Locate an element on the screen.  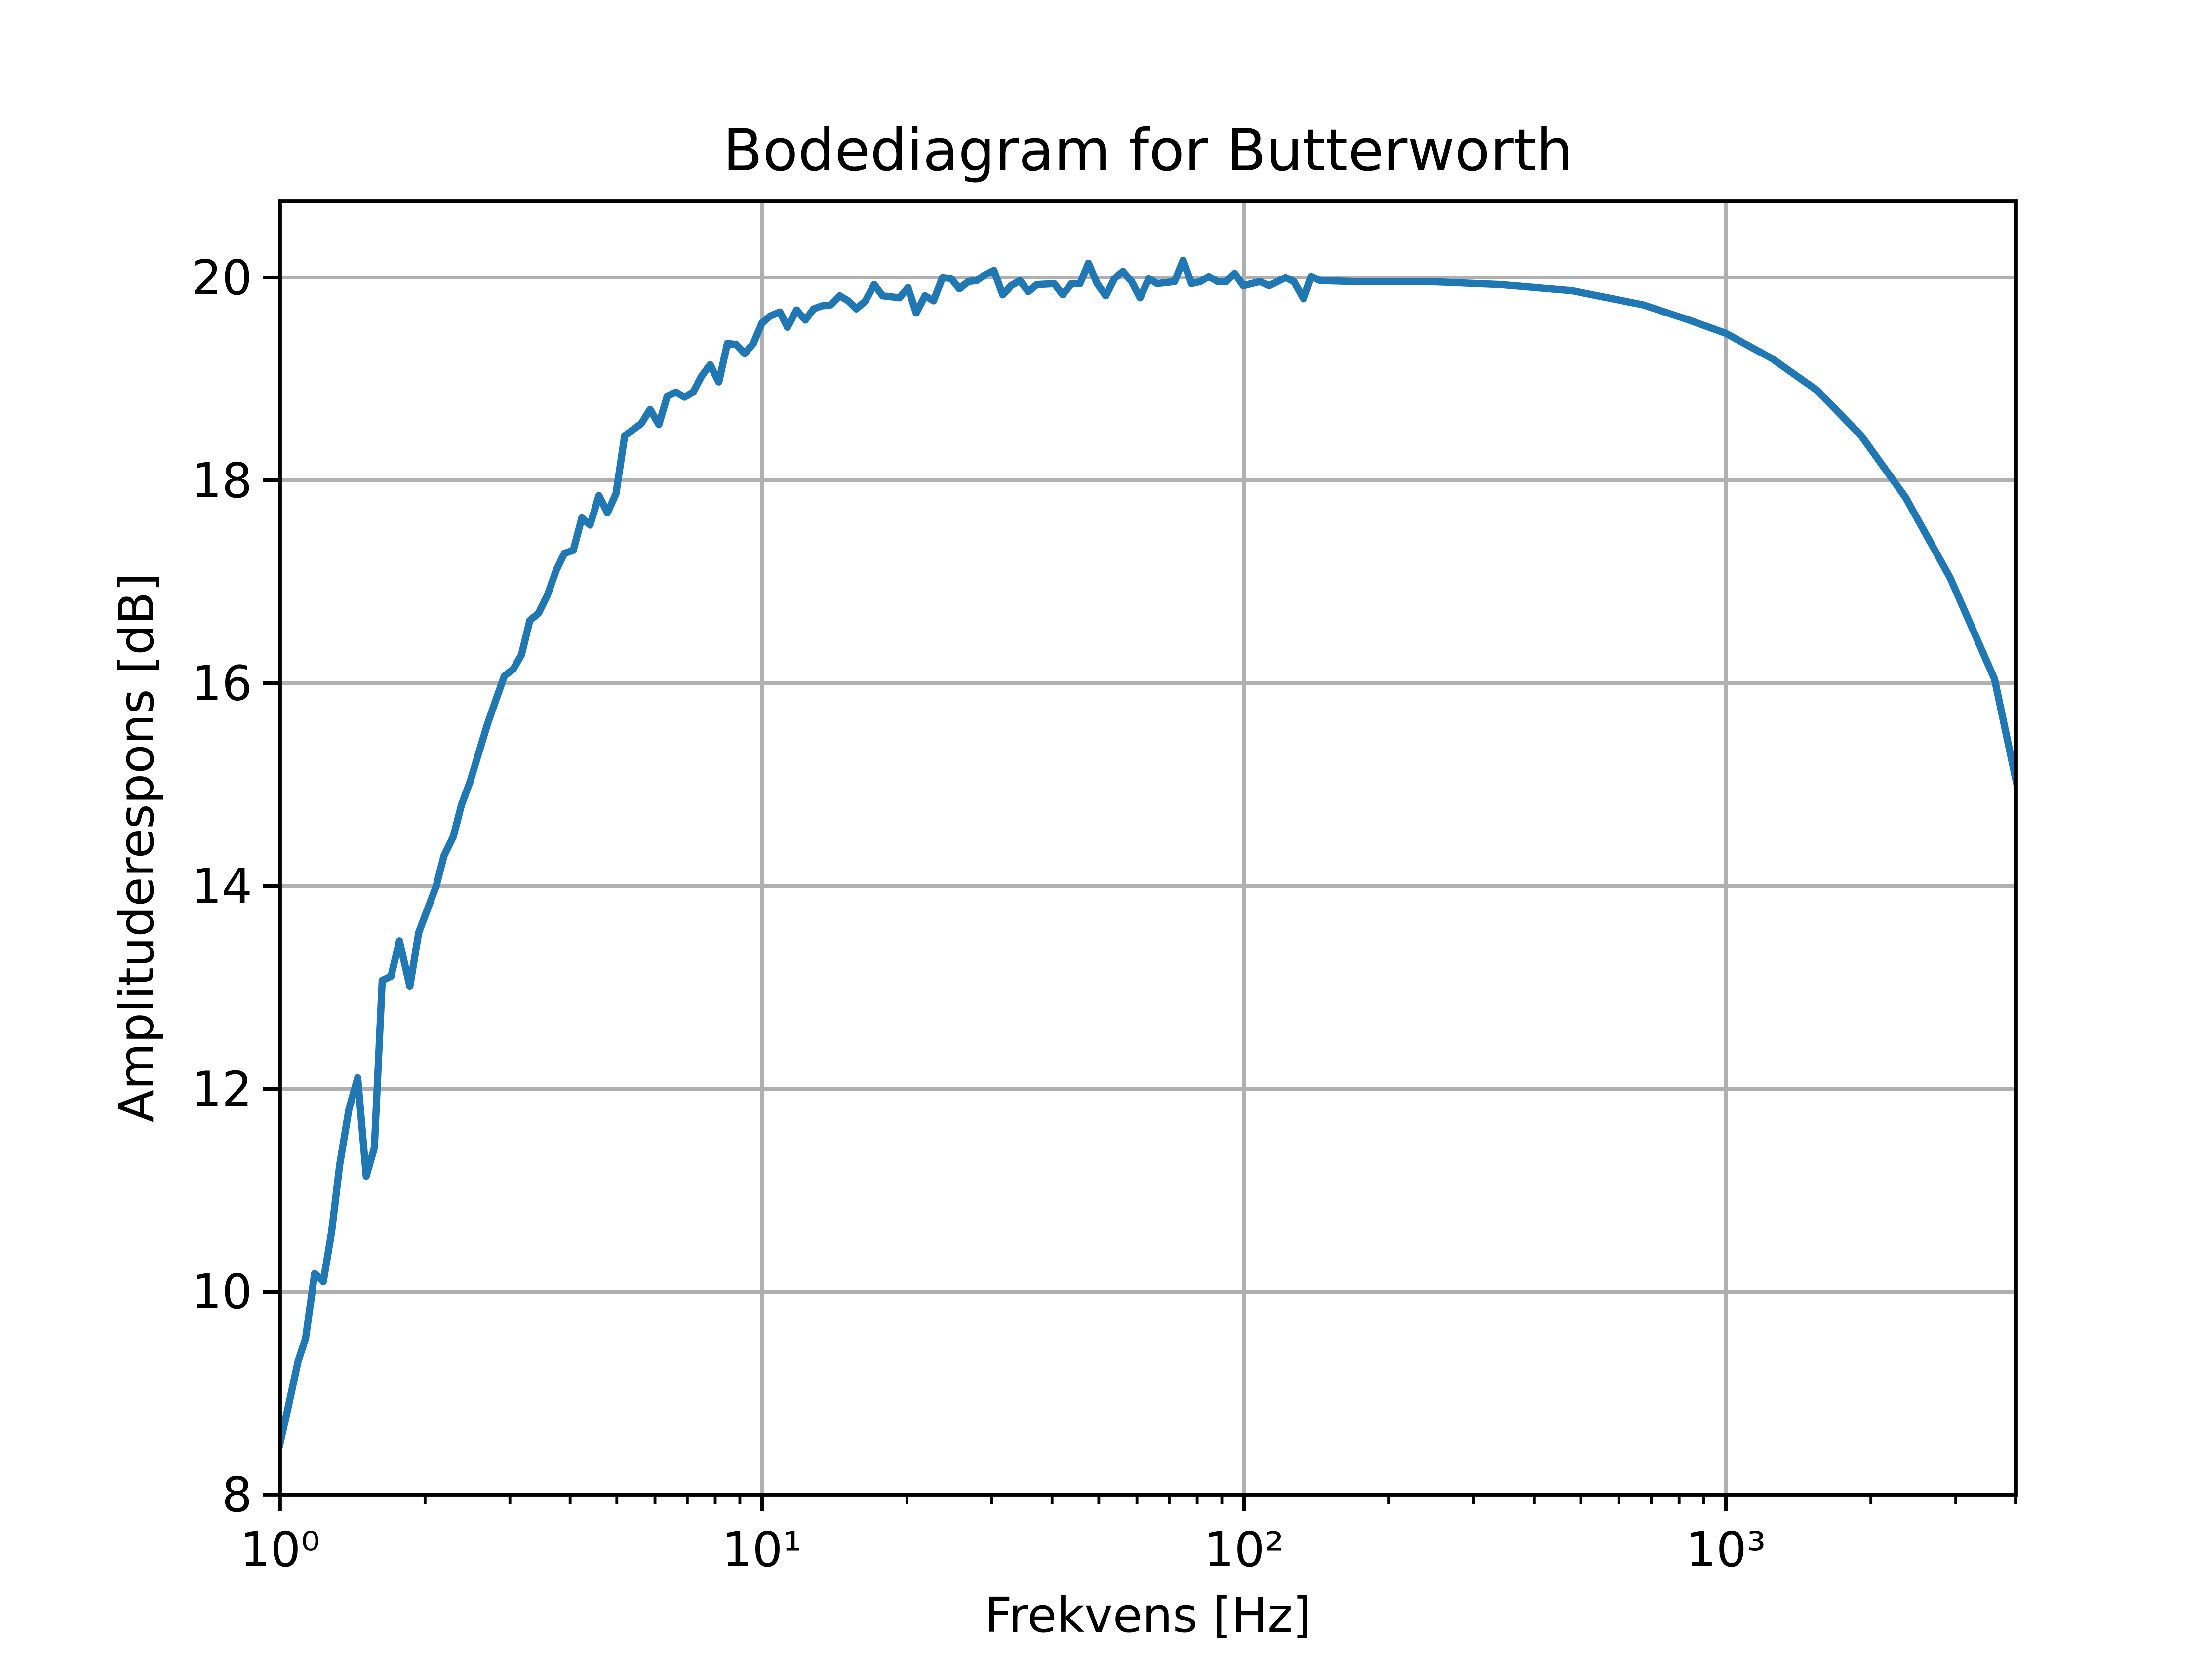
y-tick-label: 14 is located at coordinates (222, 887).